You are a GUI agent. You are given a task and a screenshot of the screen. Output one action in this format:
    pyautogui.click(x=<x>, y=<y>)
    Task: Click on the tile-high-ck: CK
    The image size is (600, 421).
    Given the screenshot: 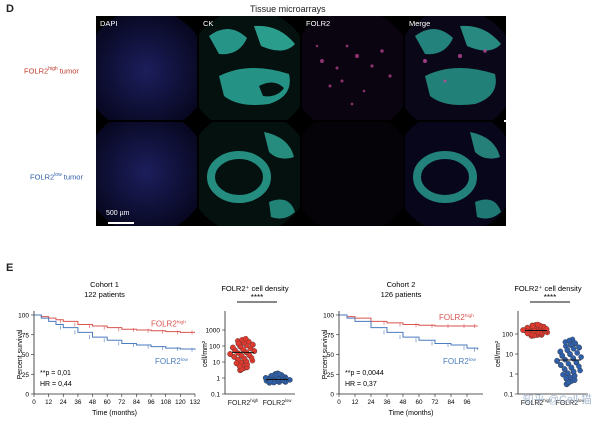 What is the action you would take?
    pyautogui.click(x=249, y=68)
    